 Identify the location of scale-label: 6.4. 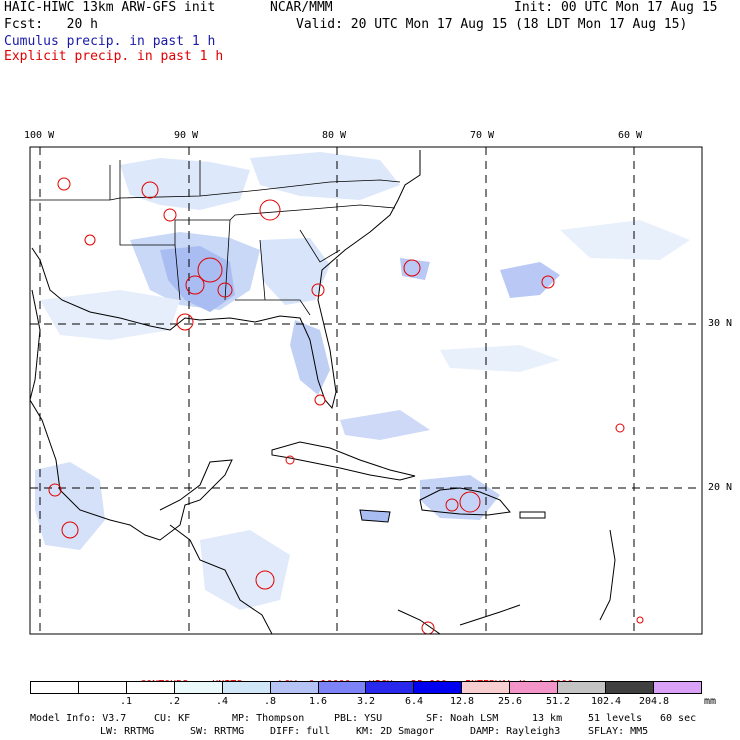
(414, 701).